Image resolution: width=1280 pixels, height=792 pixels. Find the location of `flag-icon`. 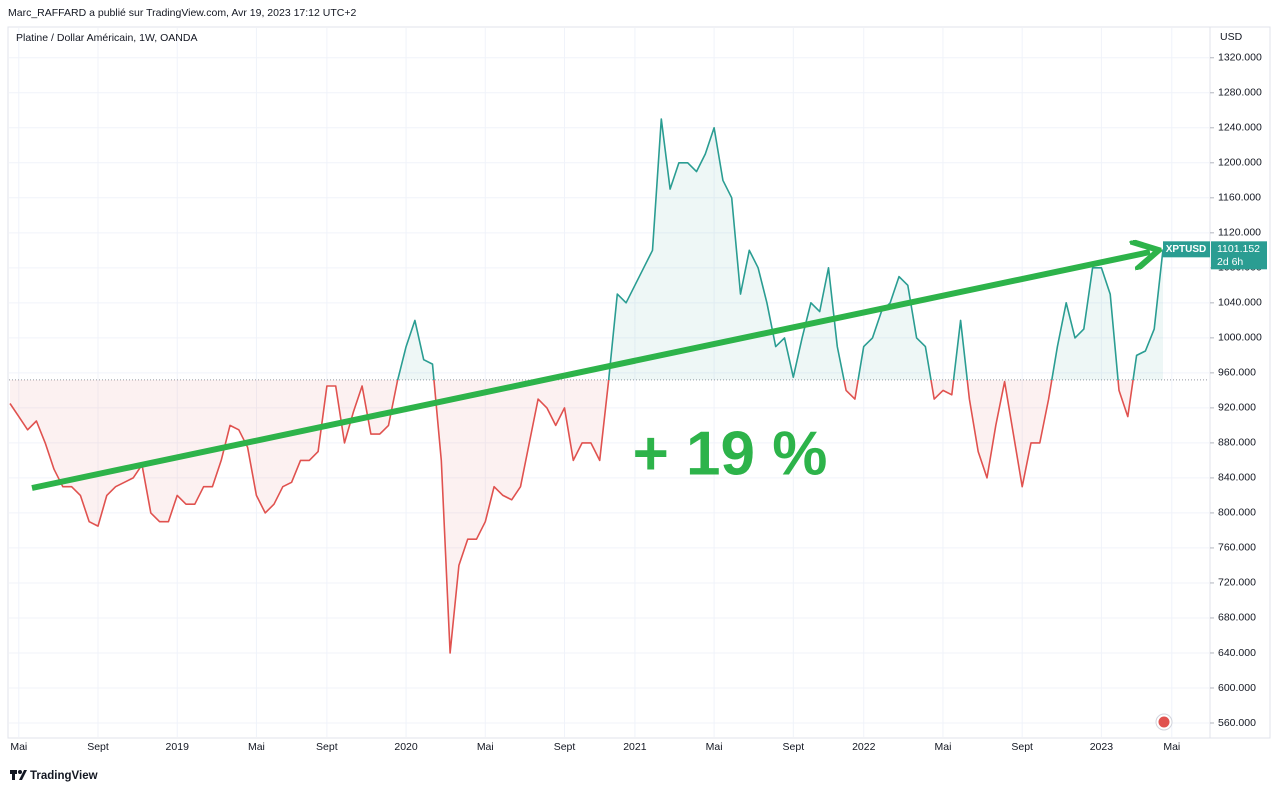

flag-icon is located at coordinates (1164, 722).